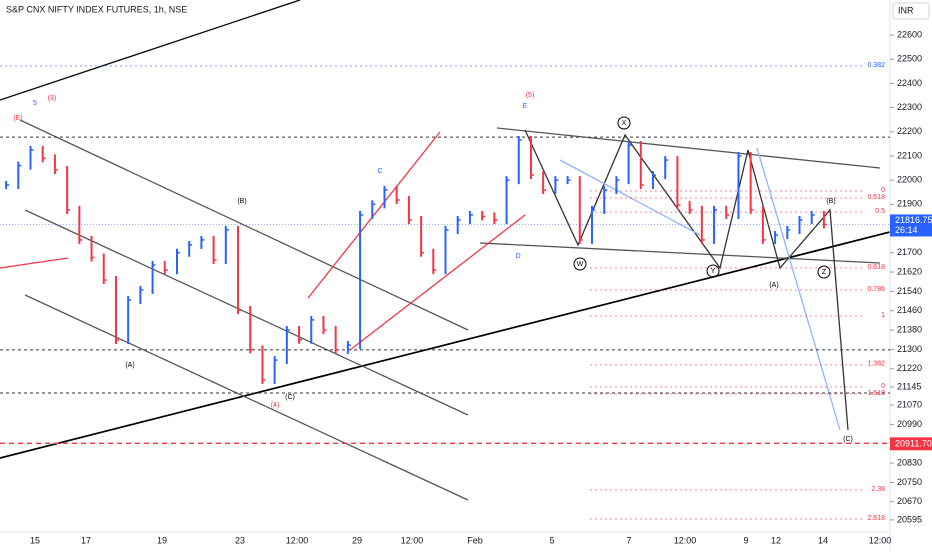  What do you see at coordinates (525, 106) in the screenshot?
I see `wave-label: E` at bounding box center [525, 106].